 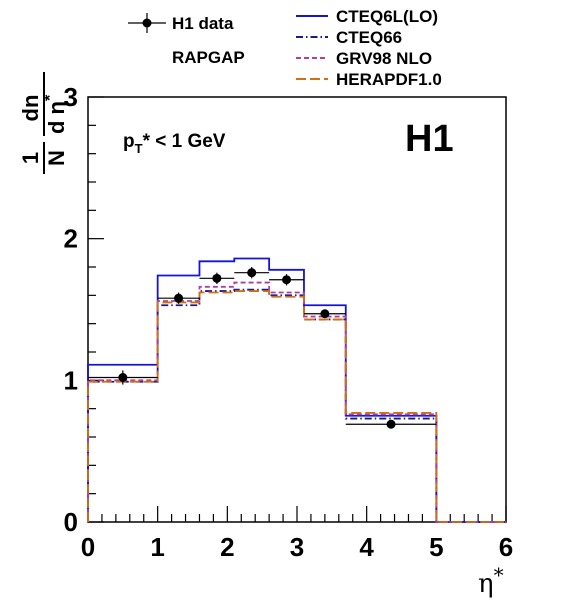 I want to click on legend-data-marker, so click(x=147, y=23).